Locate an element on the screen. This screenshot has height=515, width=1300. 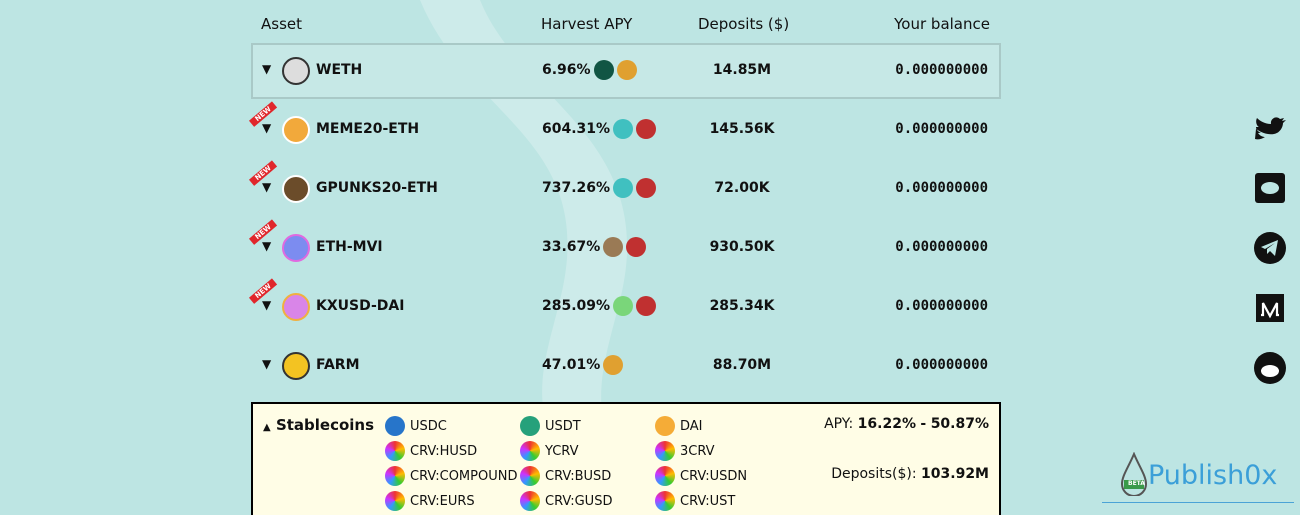
stablecoins-title: ▲ Stablecoins is located at coordinates (319, 425).